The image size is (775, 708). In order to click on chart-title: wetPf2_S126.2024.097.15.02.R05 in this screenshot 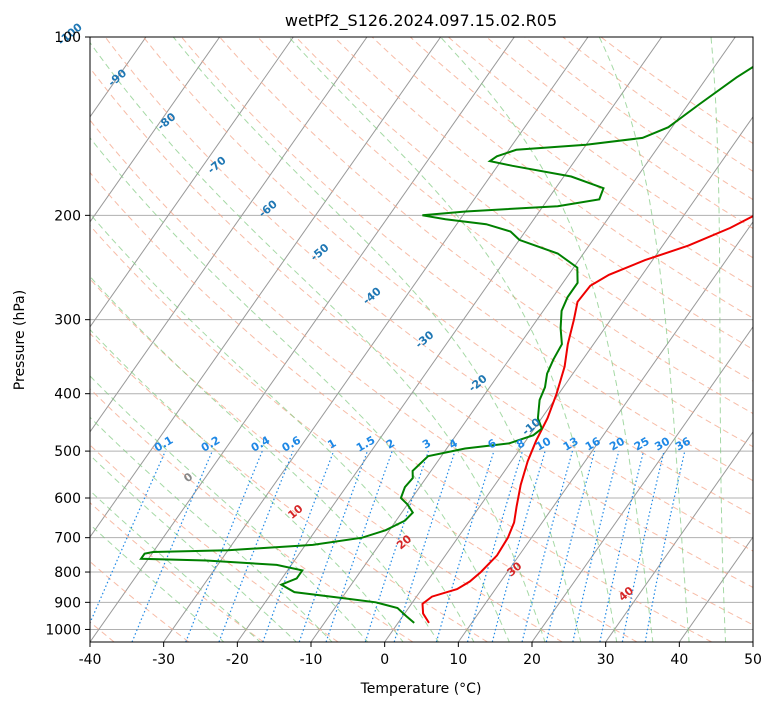, I will do `click(421, 21)`.